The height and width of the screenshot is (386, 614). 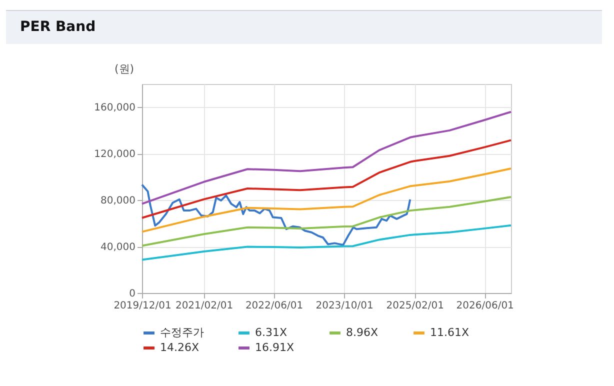 What do you see at coordinates (271, 332) in the screenshot?
I see `legend-label: 6.31X` at bounding box center [271, 332].